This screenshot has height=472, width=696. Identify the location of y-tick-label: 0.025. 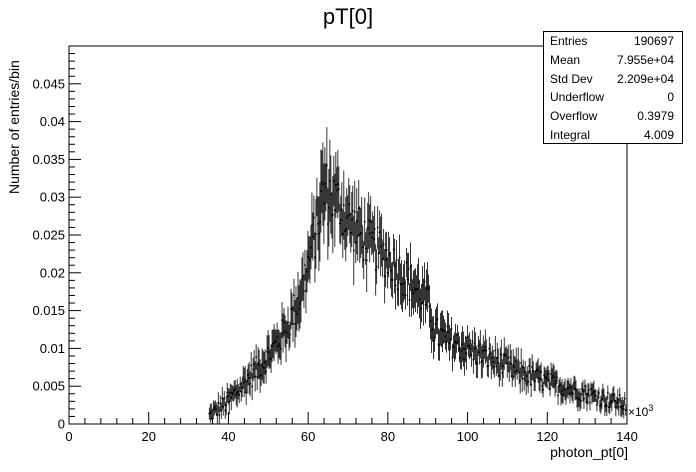
(48, 235).